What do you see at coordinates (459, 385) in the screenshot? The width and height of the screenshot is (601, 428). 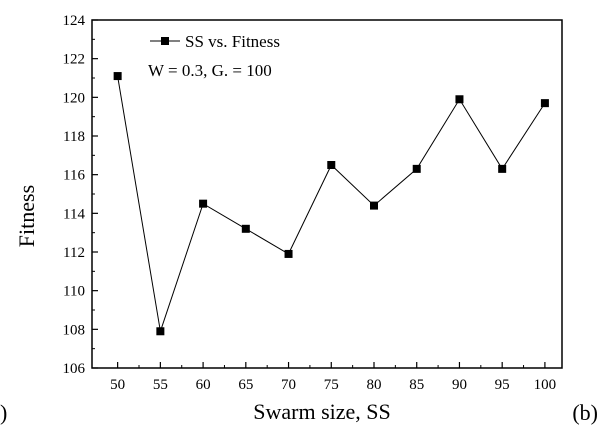 I see `x-tick-label: 90` at bounding box center [459, 385].